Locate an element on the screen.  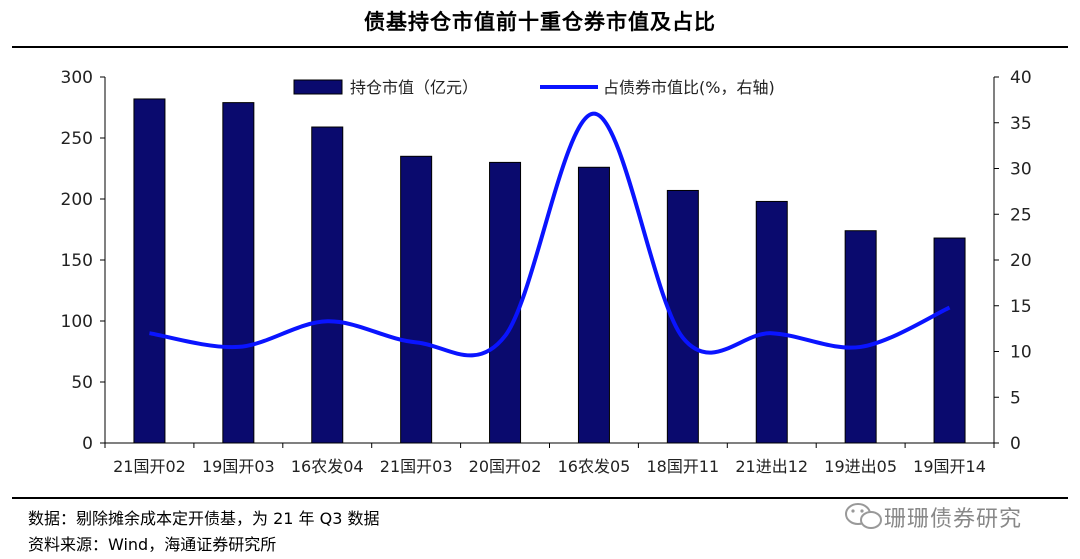
chart-title: 债基持仓市值前十重仓券市值及占比 is located at coordinates (540, 22).